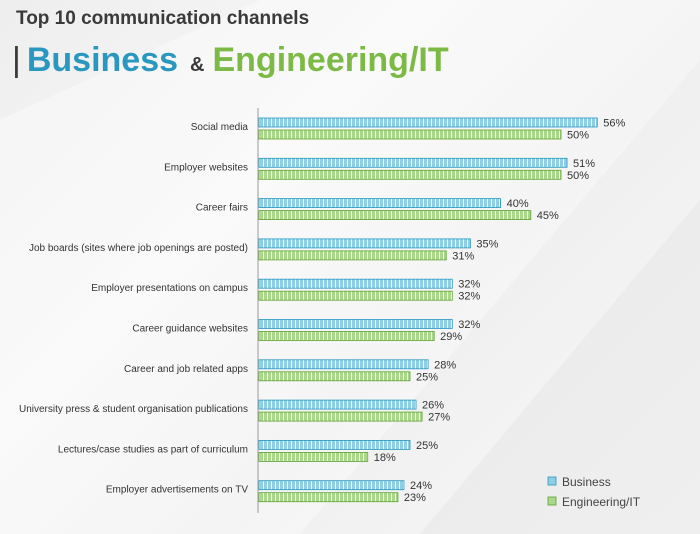  What do you see at coordinates (206, 167) in the screenshot?
I see `category-label: Employer websites` at bounding box center [206, 167].